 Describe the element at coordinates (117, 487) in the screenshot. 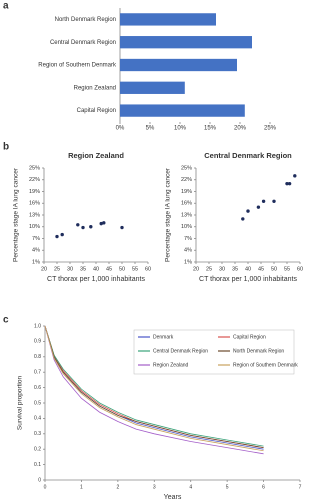

I see `x-tick-label: 2` at that location.